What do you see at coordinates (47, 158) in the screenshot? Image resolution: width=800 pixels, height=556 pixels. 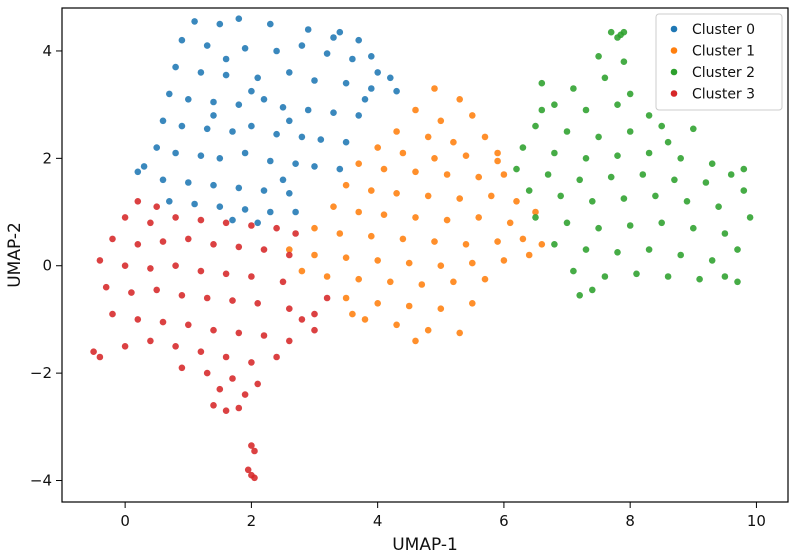 I see `y-tick-label: 2` at bounding box center [47, 158].